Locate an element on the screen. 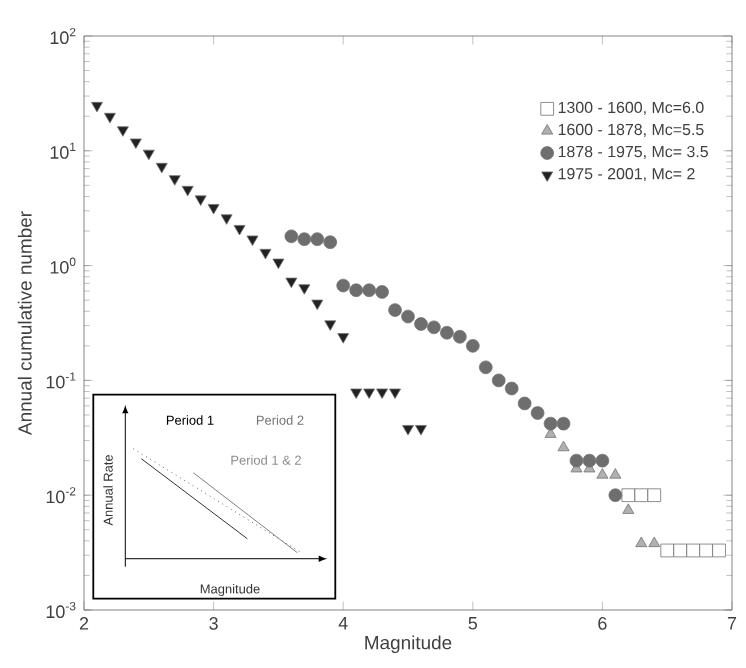 The height and width of the screenshot is (668, 746). y-tick-label: 10$^{2}$ is located at coordinates (63, 36).